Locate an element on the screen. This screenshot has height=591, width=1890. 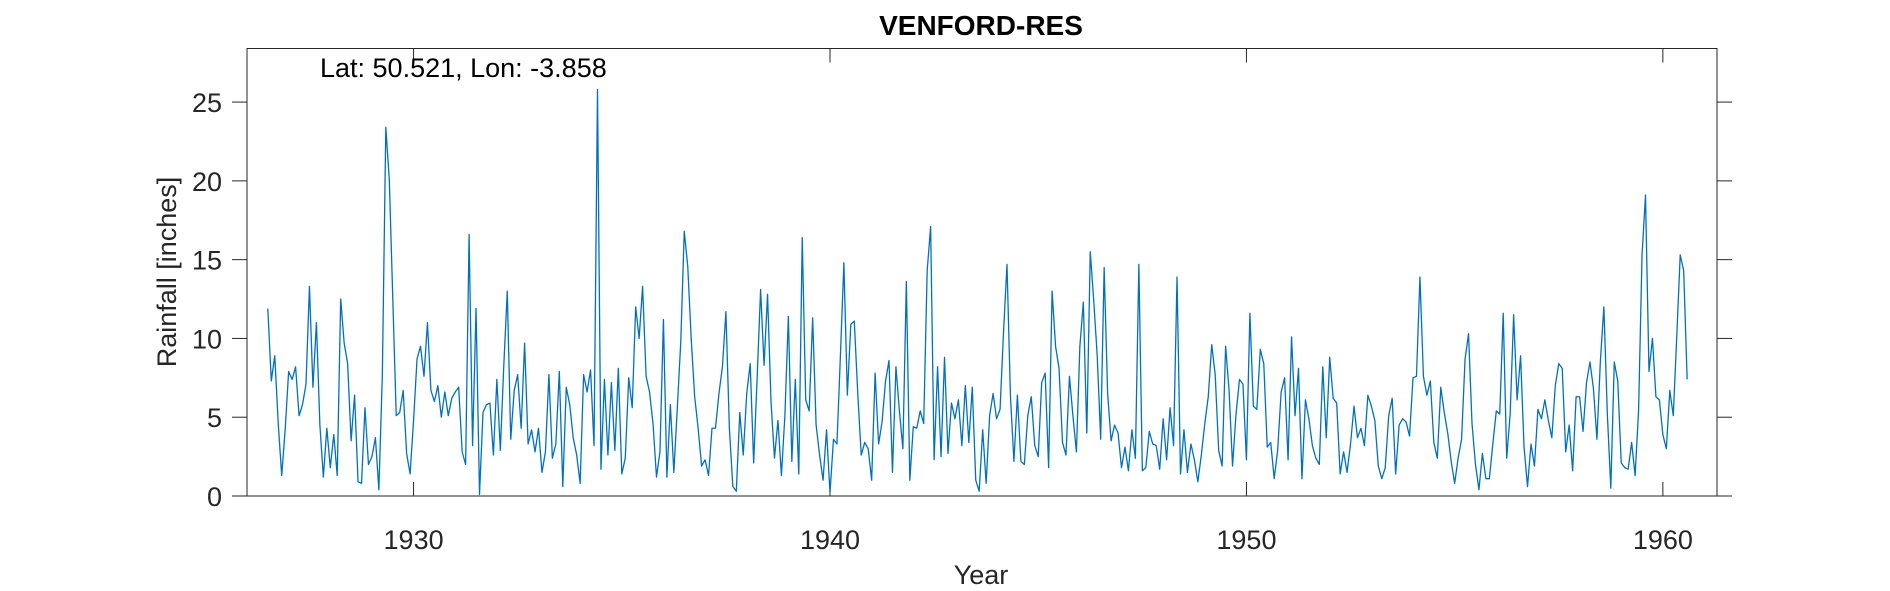
location-annotation: Lat: 50.521, Lon: -3.858 is located at coordinates (463, 68).